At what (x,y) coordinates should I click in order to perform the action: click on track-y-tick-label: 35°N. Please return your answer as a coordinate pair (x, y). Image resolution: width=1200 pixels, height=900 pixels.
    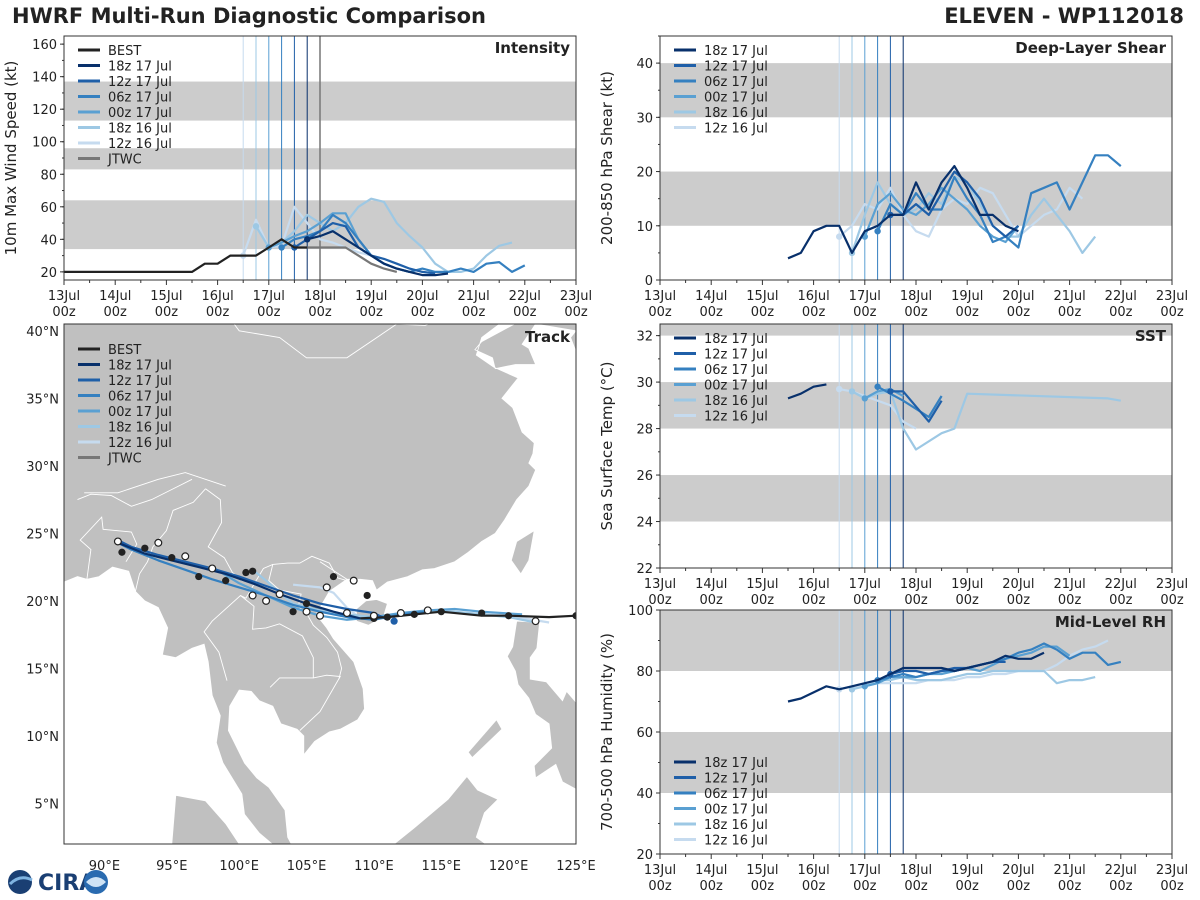
    Looking at the image, I should click on (42, 399).